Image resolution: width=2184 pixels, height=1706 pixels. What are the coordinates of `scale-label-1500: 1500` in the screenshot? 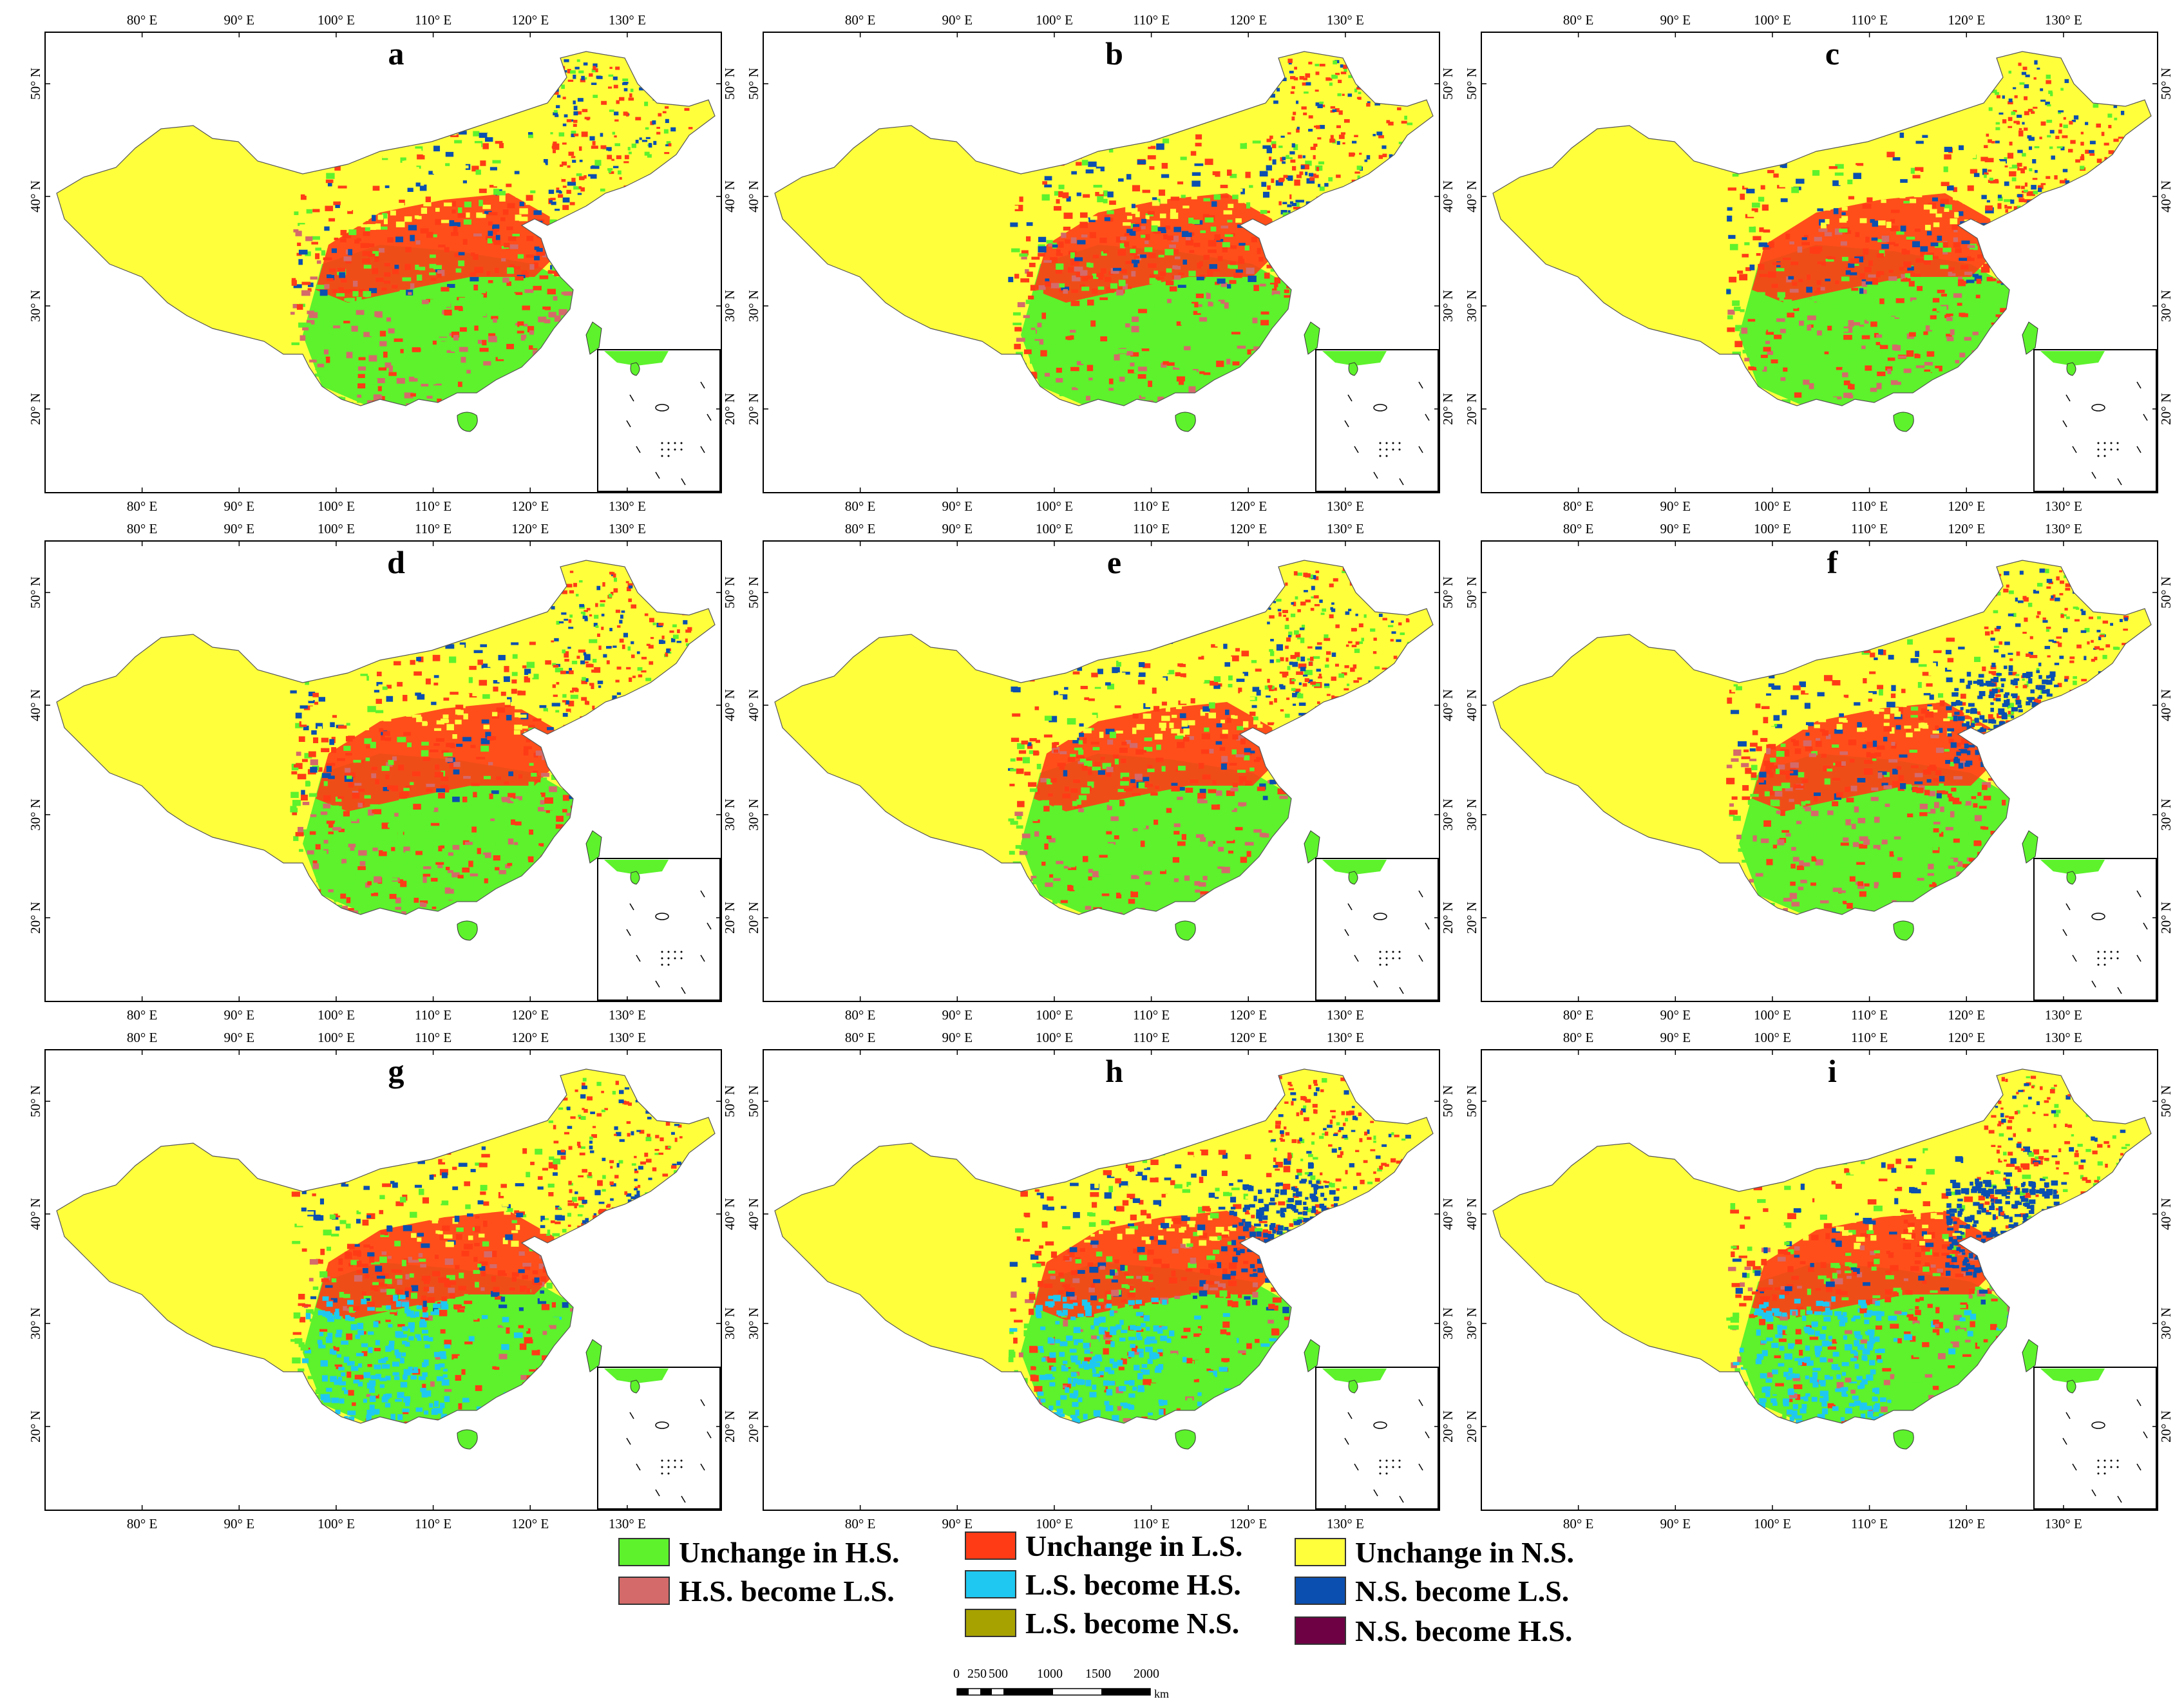 It's located at (1098, 1674).